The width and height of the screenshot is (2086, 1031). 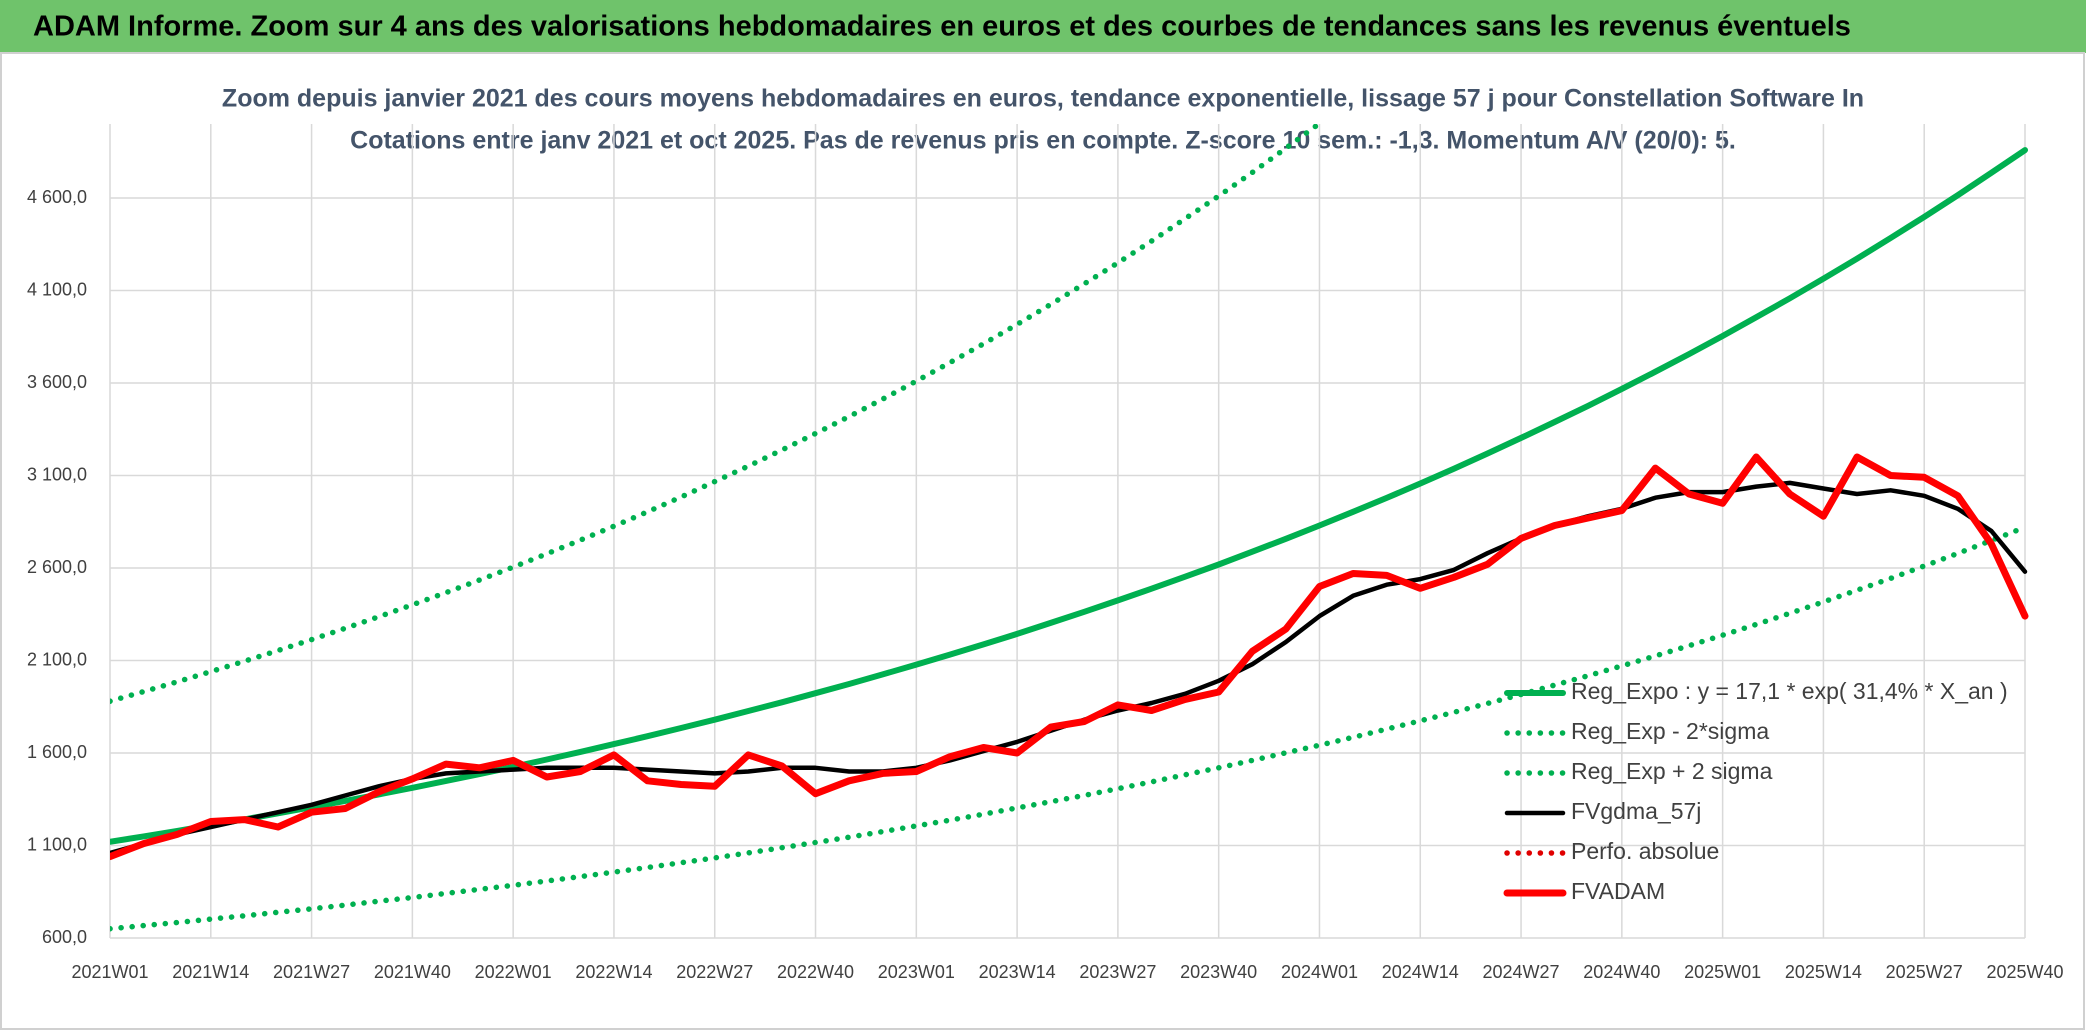 I want to click on y-tick-label: 3 600,0, so click(x=57, y=382).